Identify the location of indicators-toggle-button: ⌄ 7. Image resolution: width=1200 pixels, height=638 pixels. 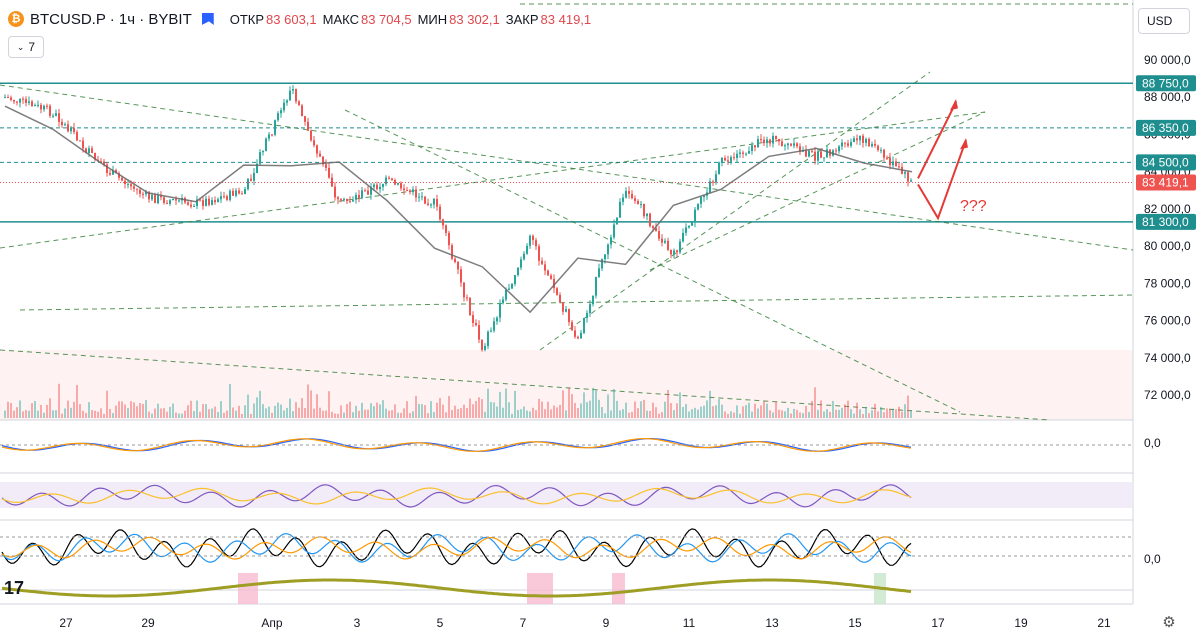
(26, 47).